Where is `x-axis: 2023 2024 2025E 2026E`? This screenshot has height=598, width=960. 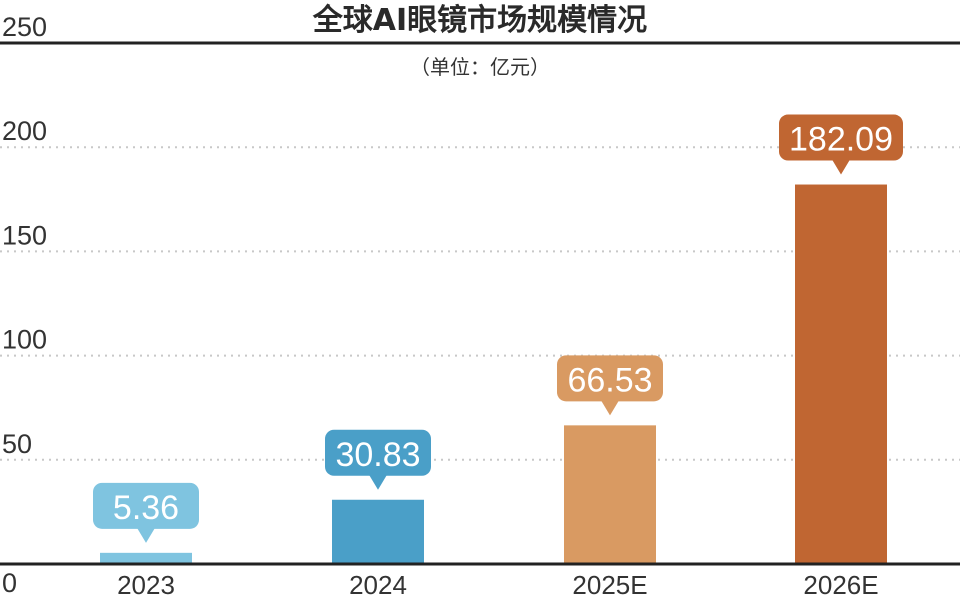
x-axis: 2023 2024 2025E 2026E is located at coordinates (498, 584).